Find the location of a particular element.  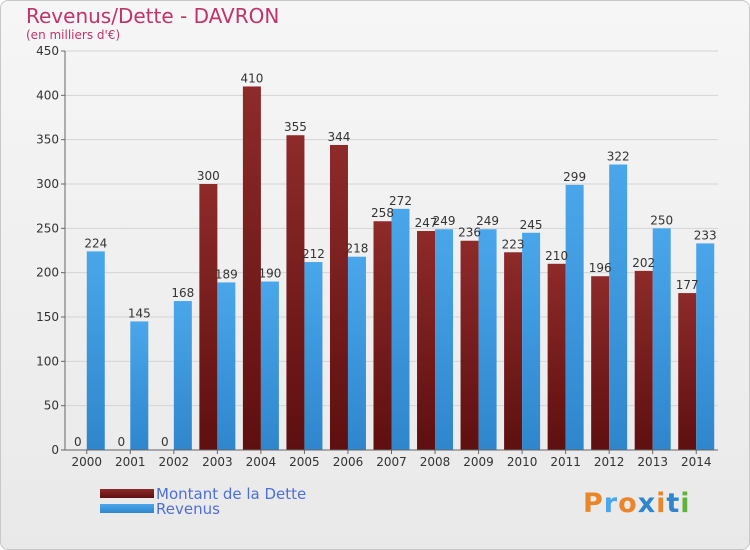

data-label-revenus: 233 is located at coordinates (705, 235).